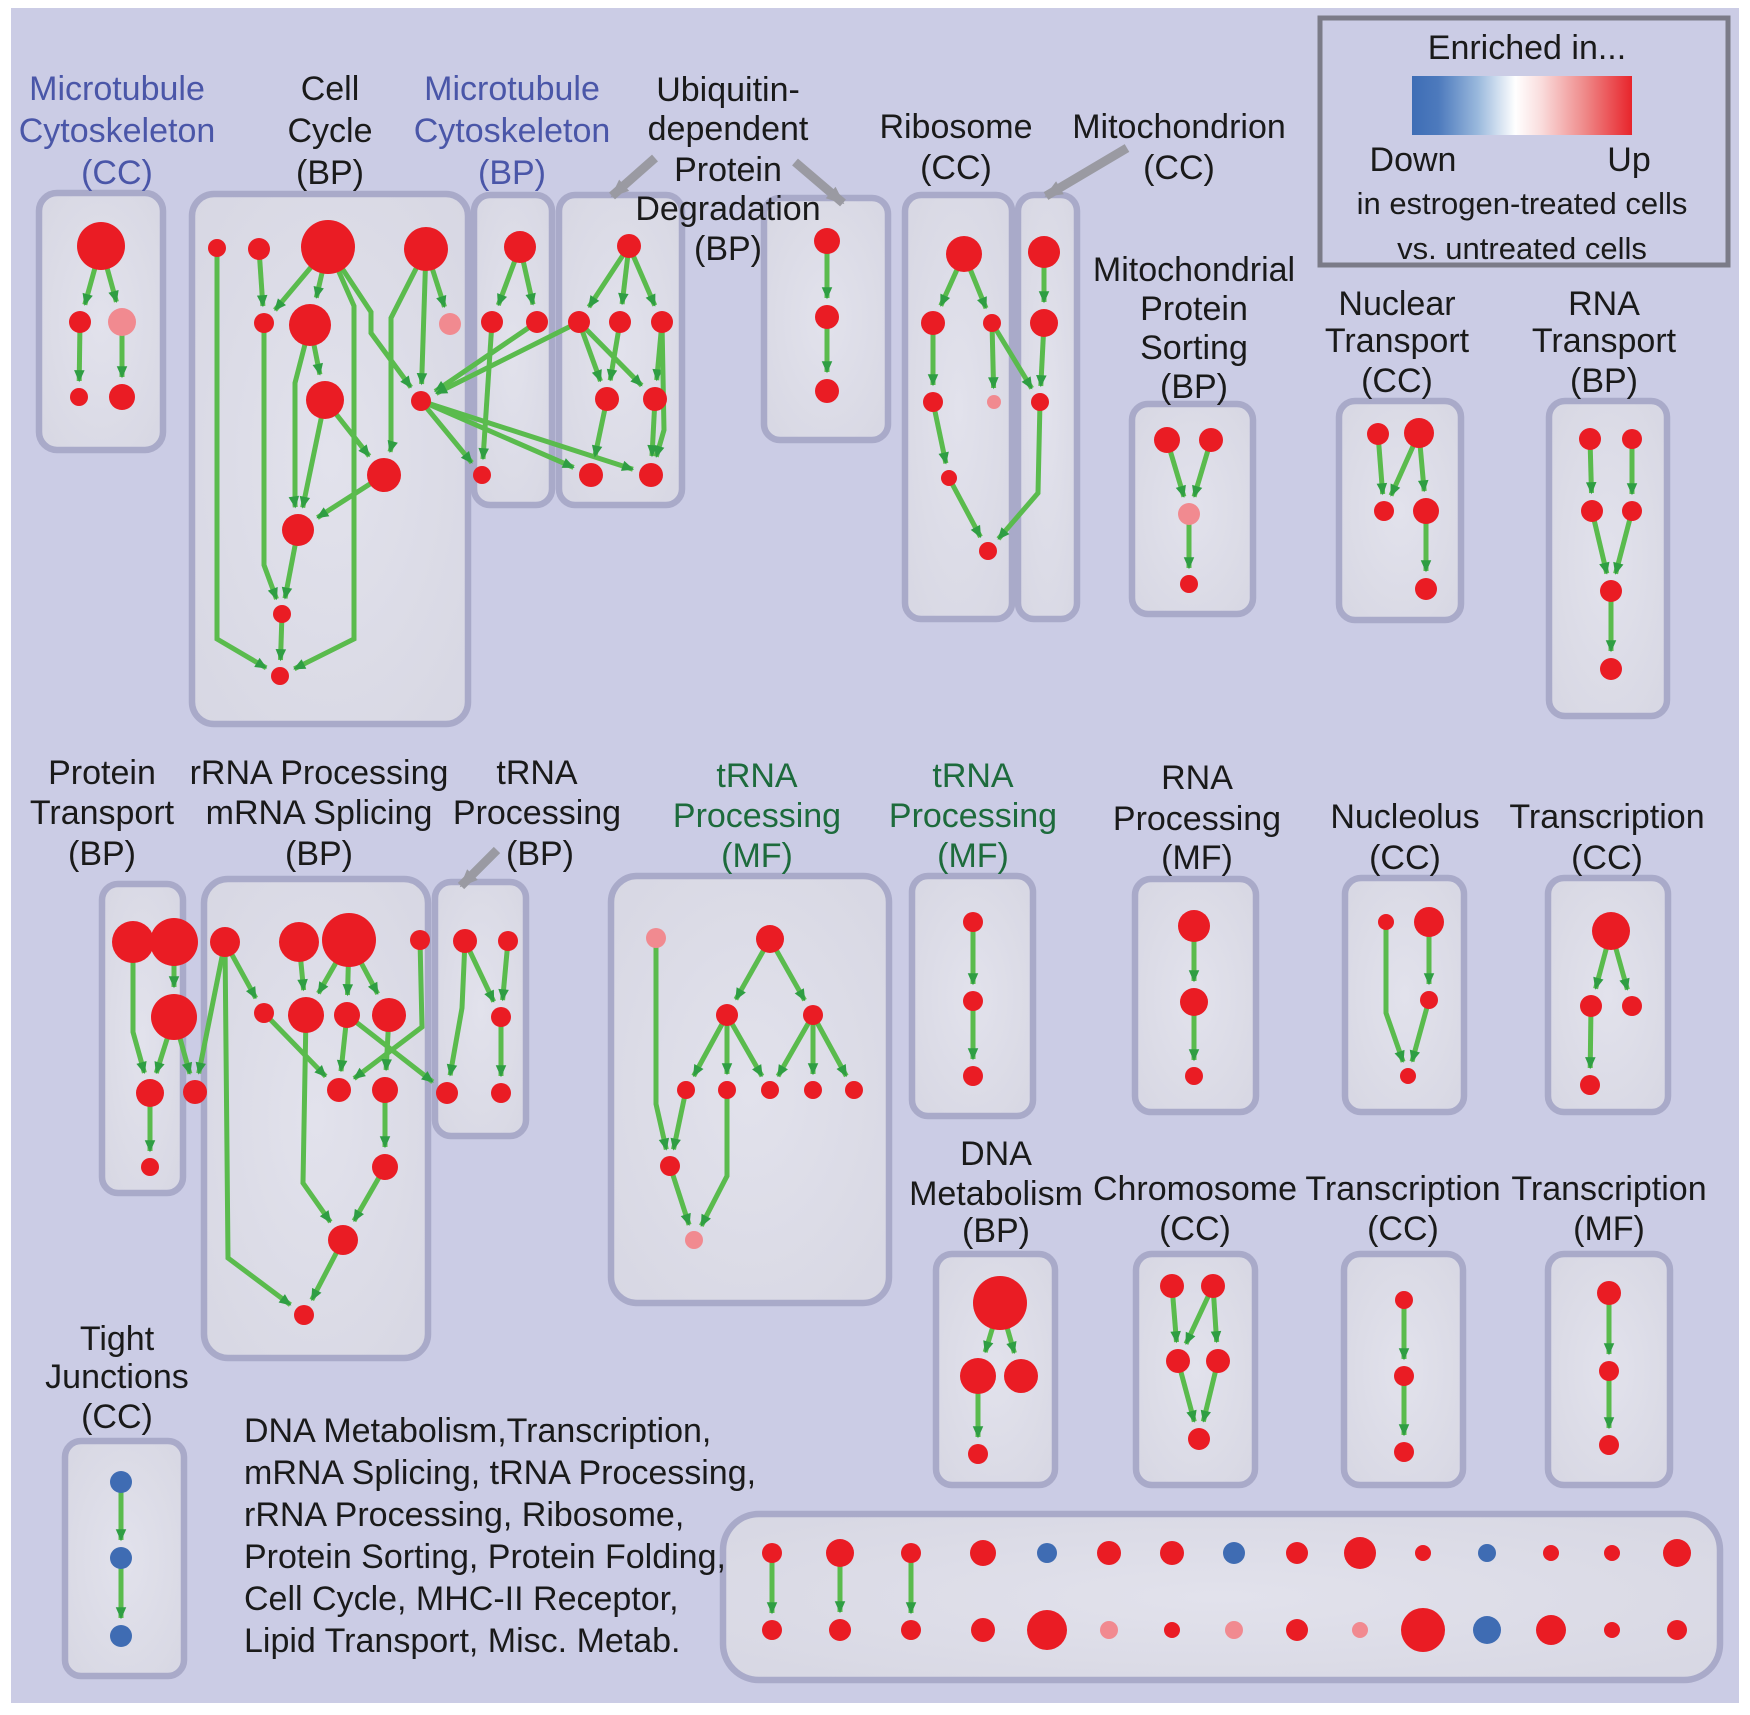 The width and height of the screenshot is (1750, 1715). What do you see at coordinates (728, 90) in the screenshot?
I see `svg-text: Ubiquitin-` at bounding box center [728, 90].